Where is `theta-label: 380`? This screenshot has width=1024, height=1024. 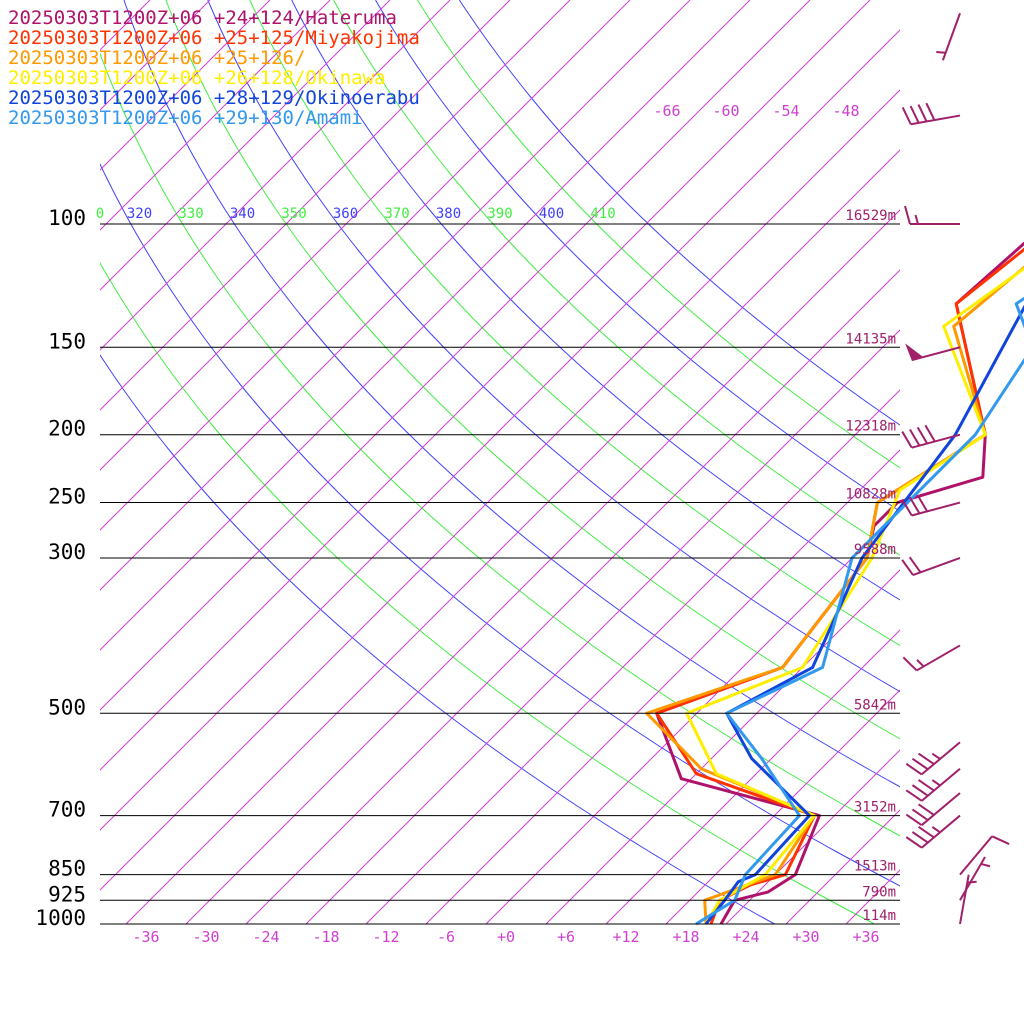 theta-label: 380 is located at coordinates (448, 214).